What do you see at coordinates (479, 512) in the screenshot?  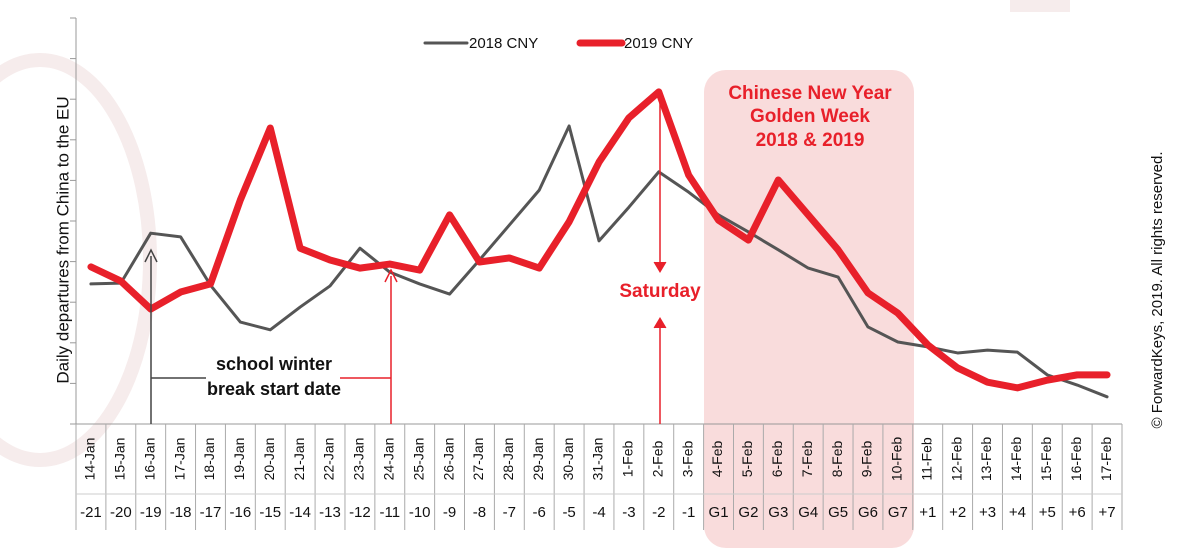 I see `day-offset-label: -8` at bounding box center [479, 512].